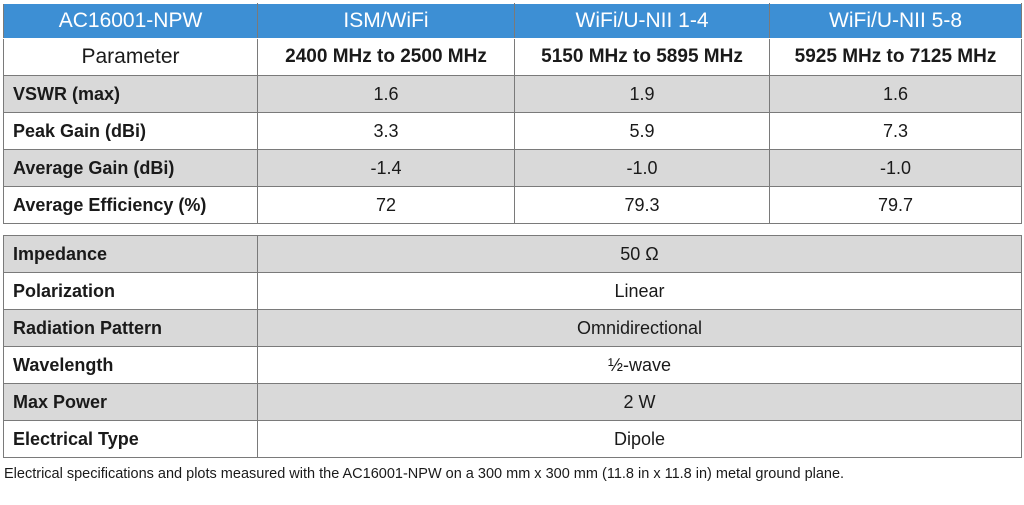  What do you see at coordinates (895, 205) in the screenshot?
I see `cell-value: 79.7` at bounding box center [895, 205].